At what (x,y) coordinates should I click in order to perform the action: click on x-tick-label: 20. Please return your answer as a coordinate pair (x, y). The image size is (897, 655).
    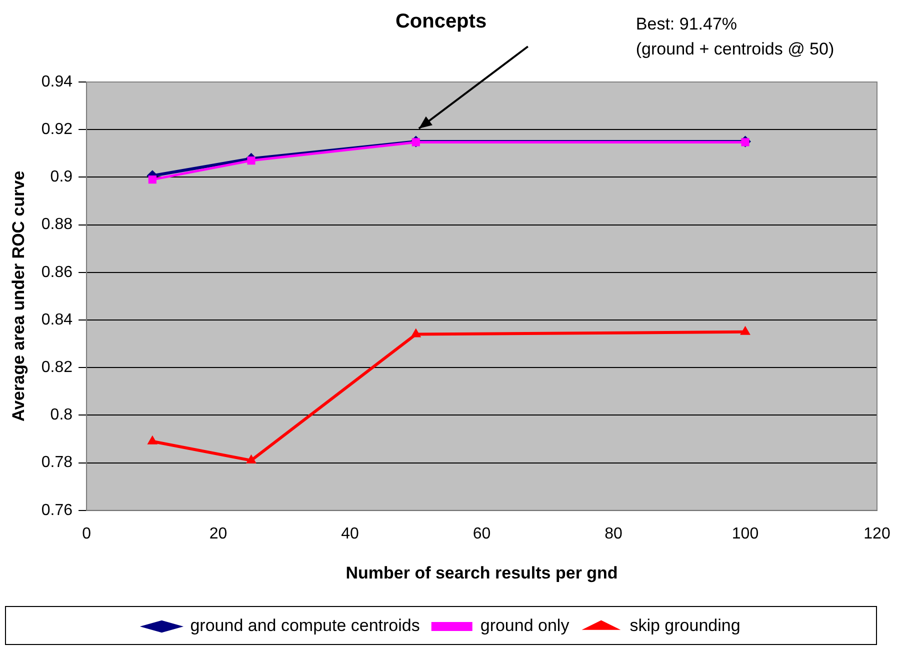
    Looking at the image, I should click on (218, 533).